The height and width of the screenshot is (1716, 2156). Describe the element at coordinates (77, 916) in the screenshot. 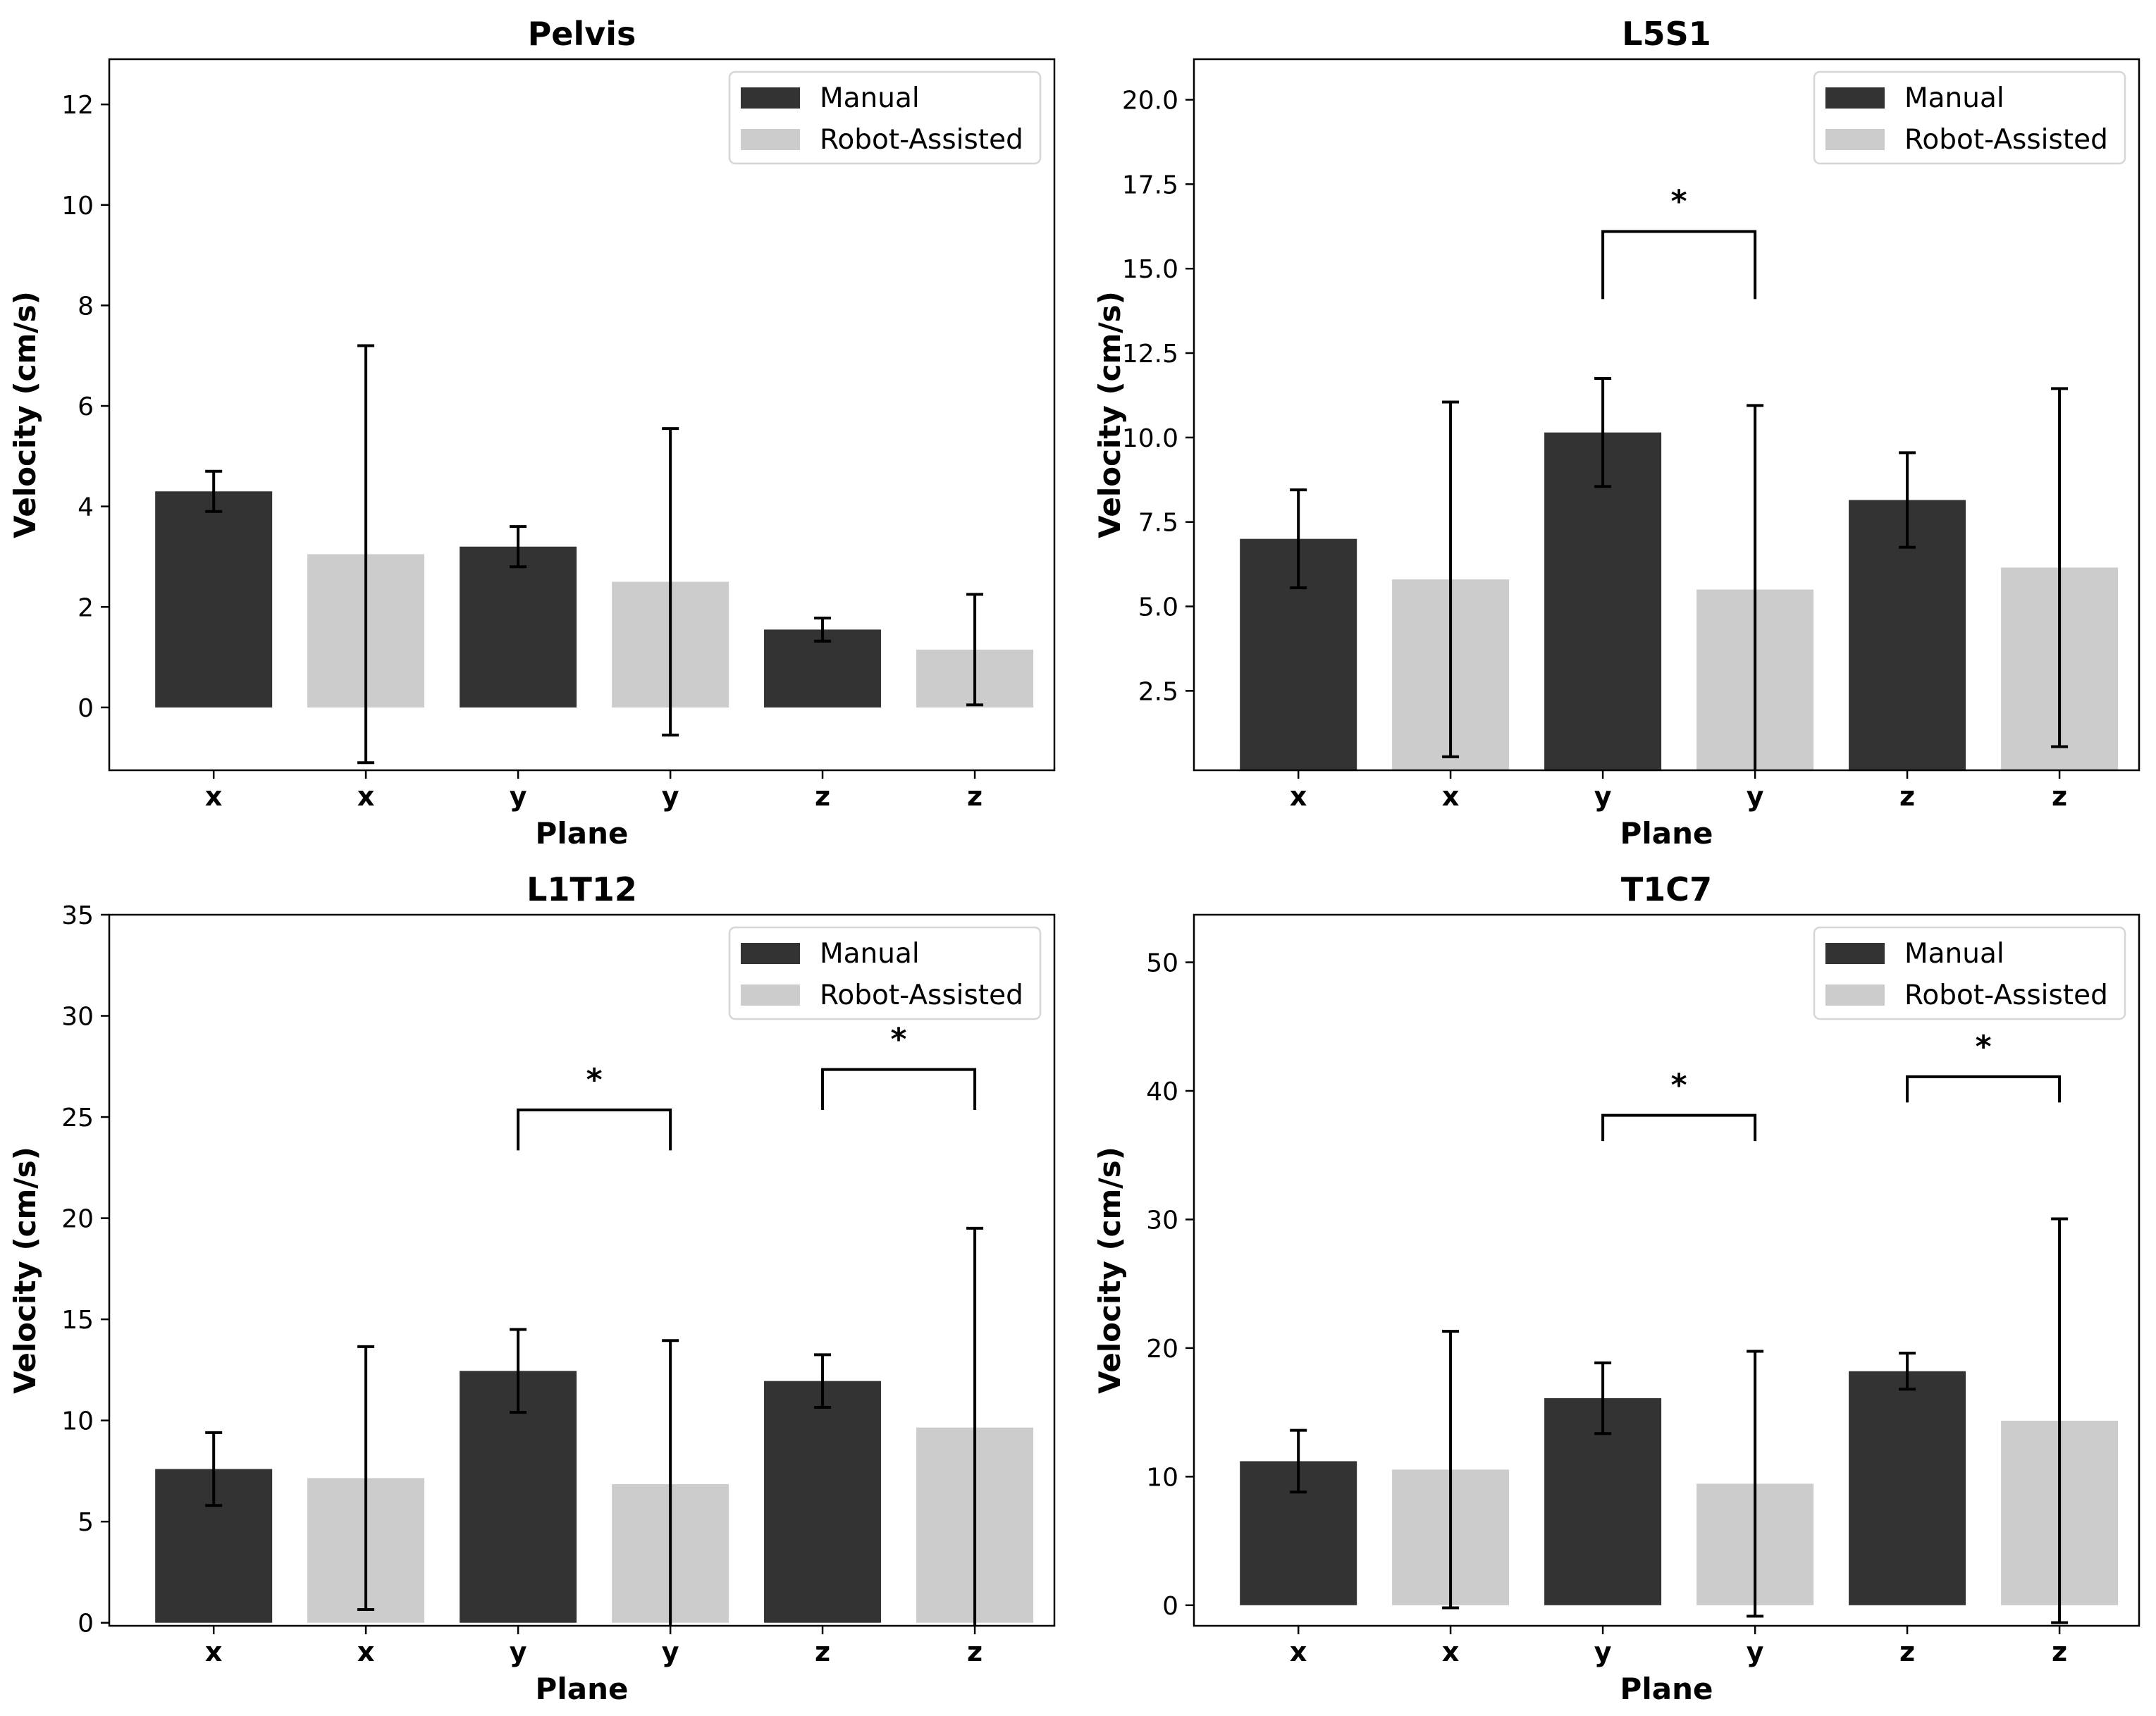

I see `y-tick-label: 35` at that location.